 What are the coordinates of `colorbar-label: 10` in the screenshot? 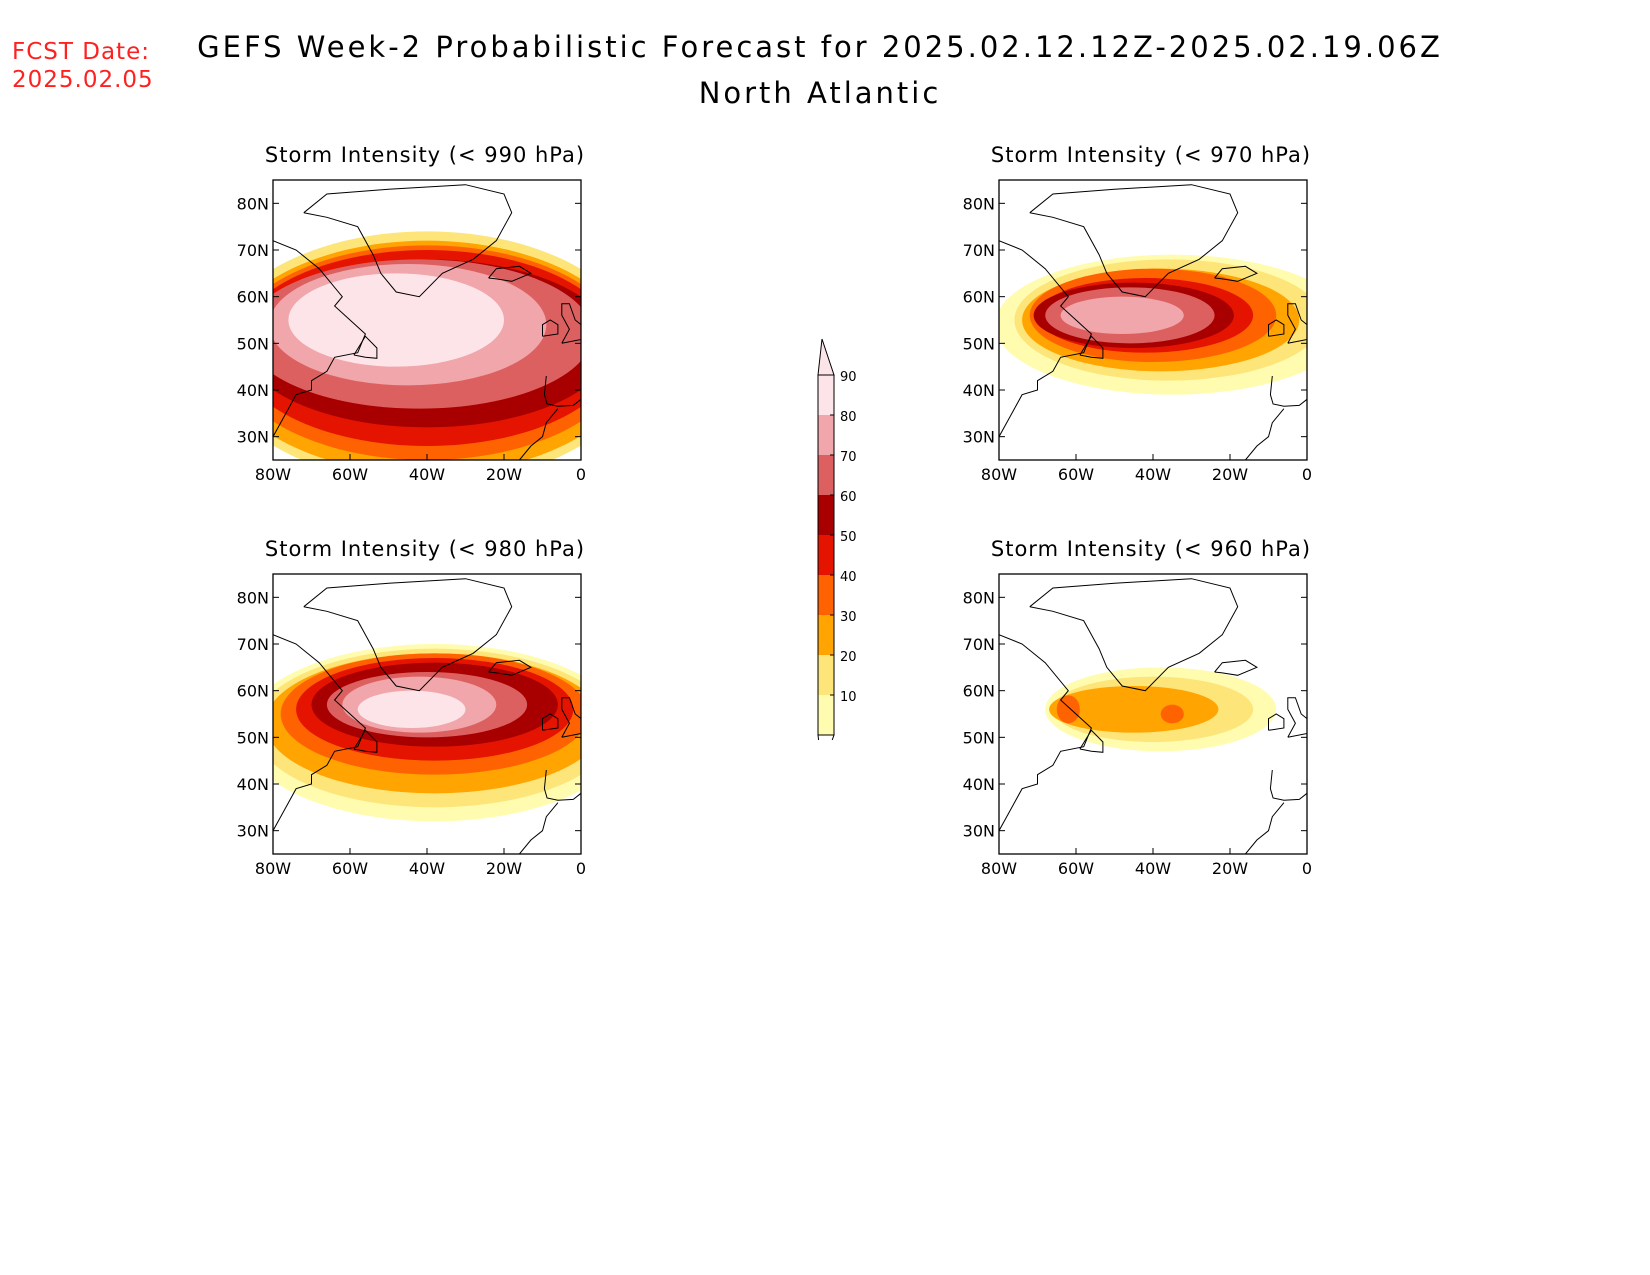 It's located at (848, 697).